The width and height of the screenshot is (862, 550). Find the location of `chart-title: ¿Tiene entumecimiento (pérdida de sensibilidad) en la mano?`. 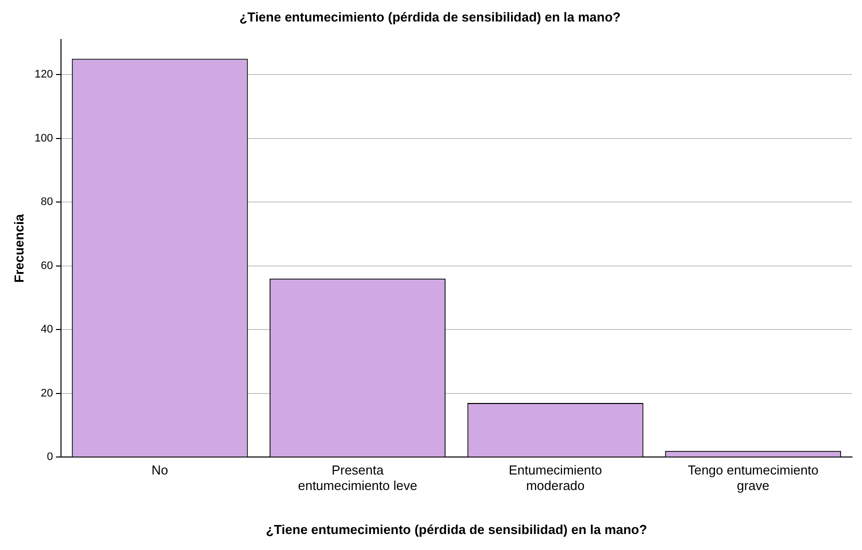

chart-title: ¿Tiene entumecimiento (pérdida de sensibilidad) en la mano? is located at coordinates (430, 16).